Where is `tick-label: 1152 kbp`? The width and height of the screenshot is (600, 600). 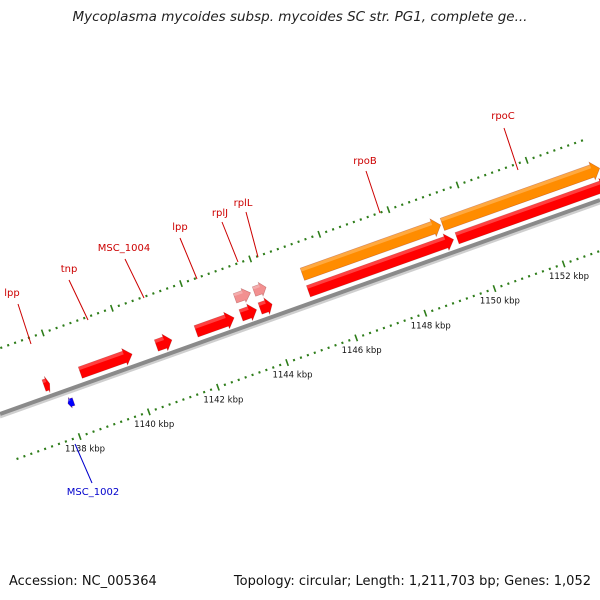
tick-label: 1152 kbp is located at coordinates (569, 277).